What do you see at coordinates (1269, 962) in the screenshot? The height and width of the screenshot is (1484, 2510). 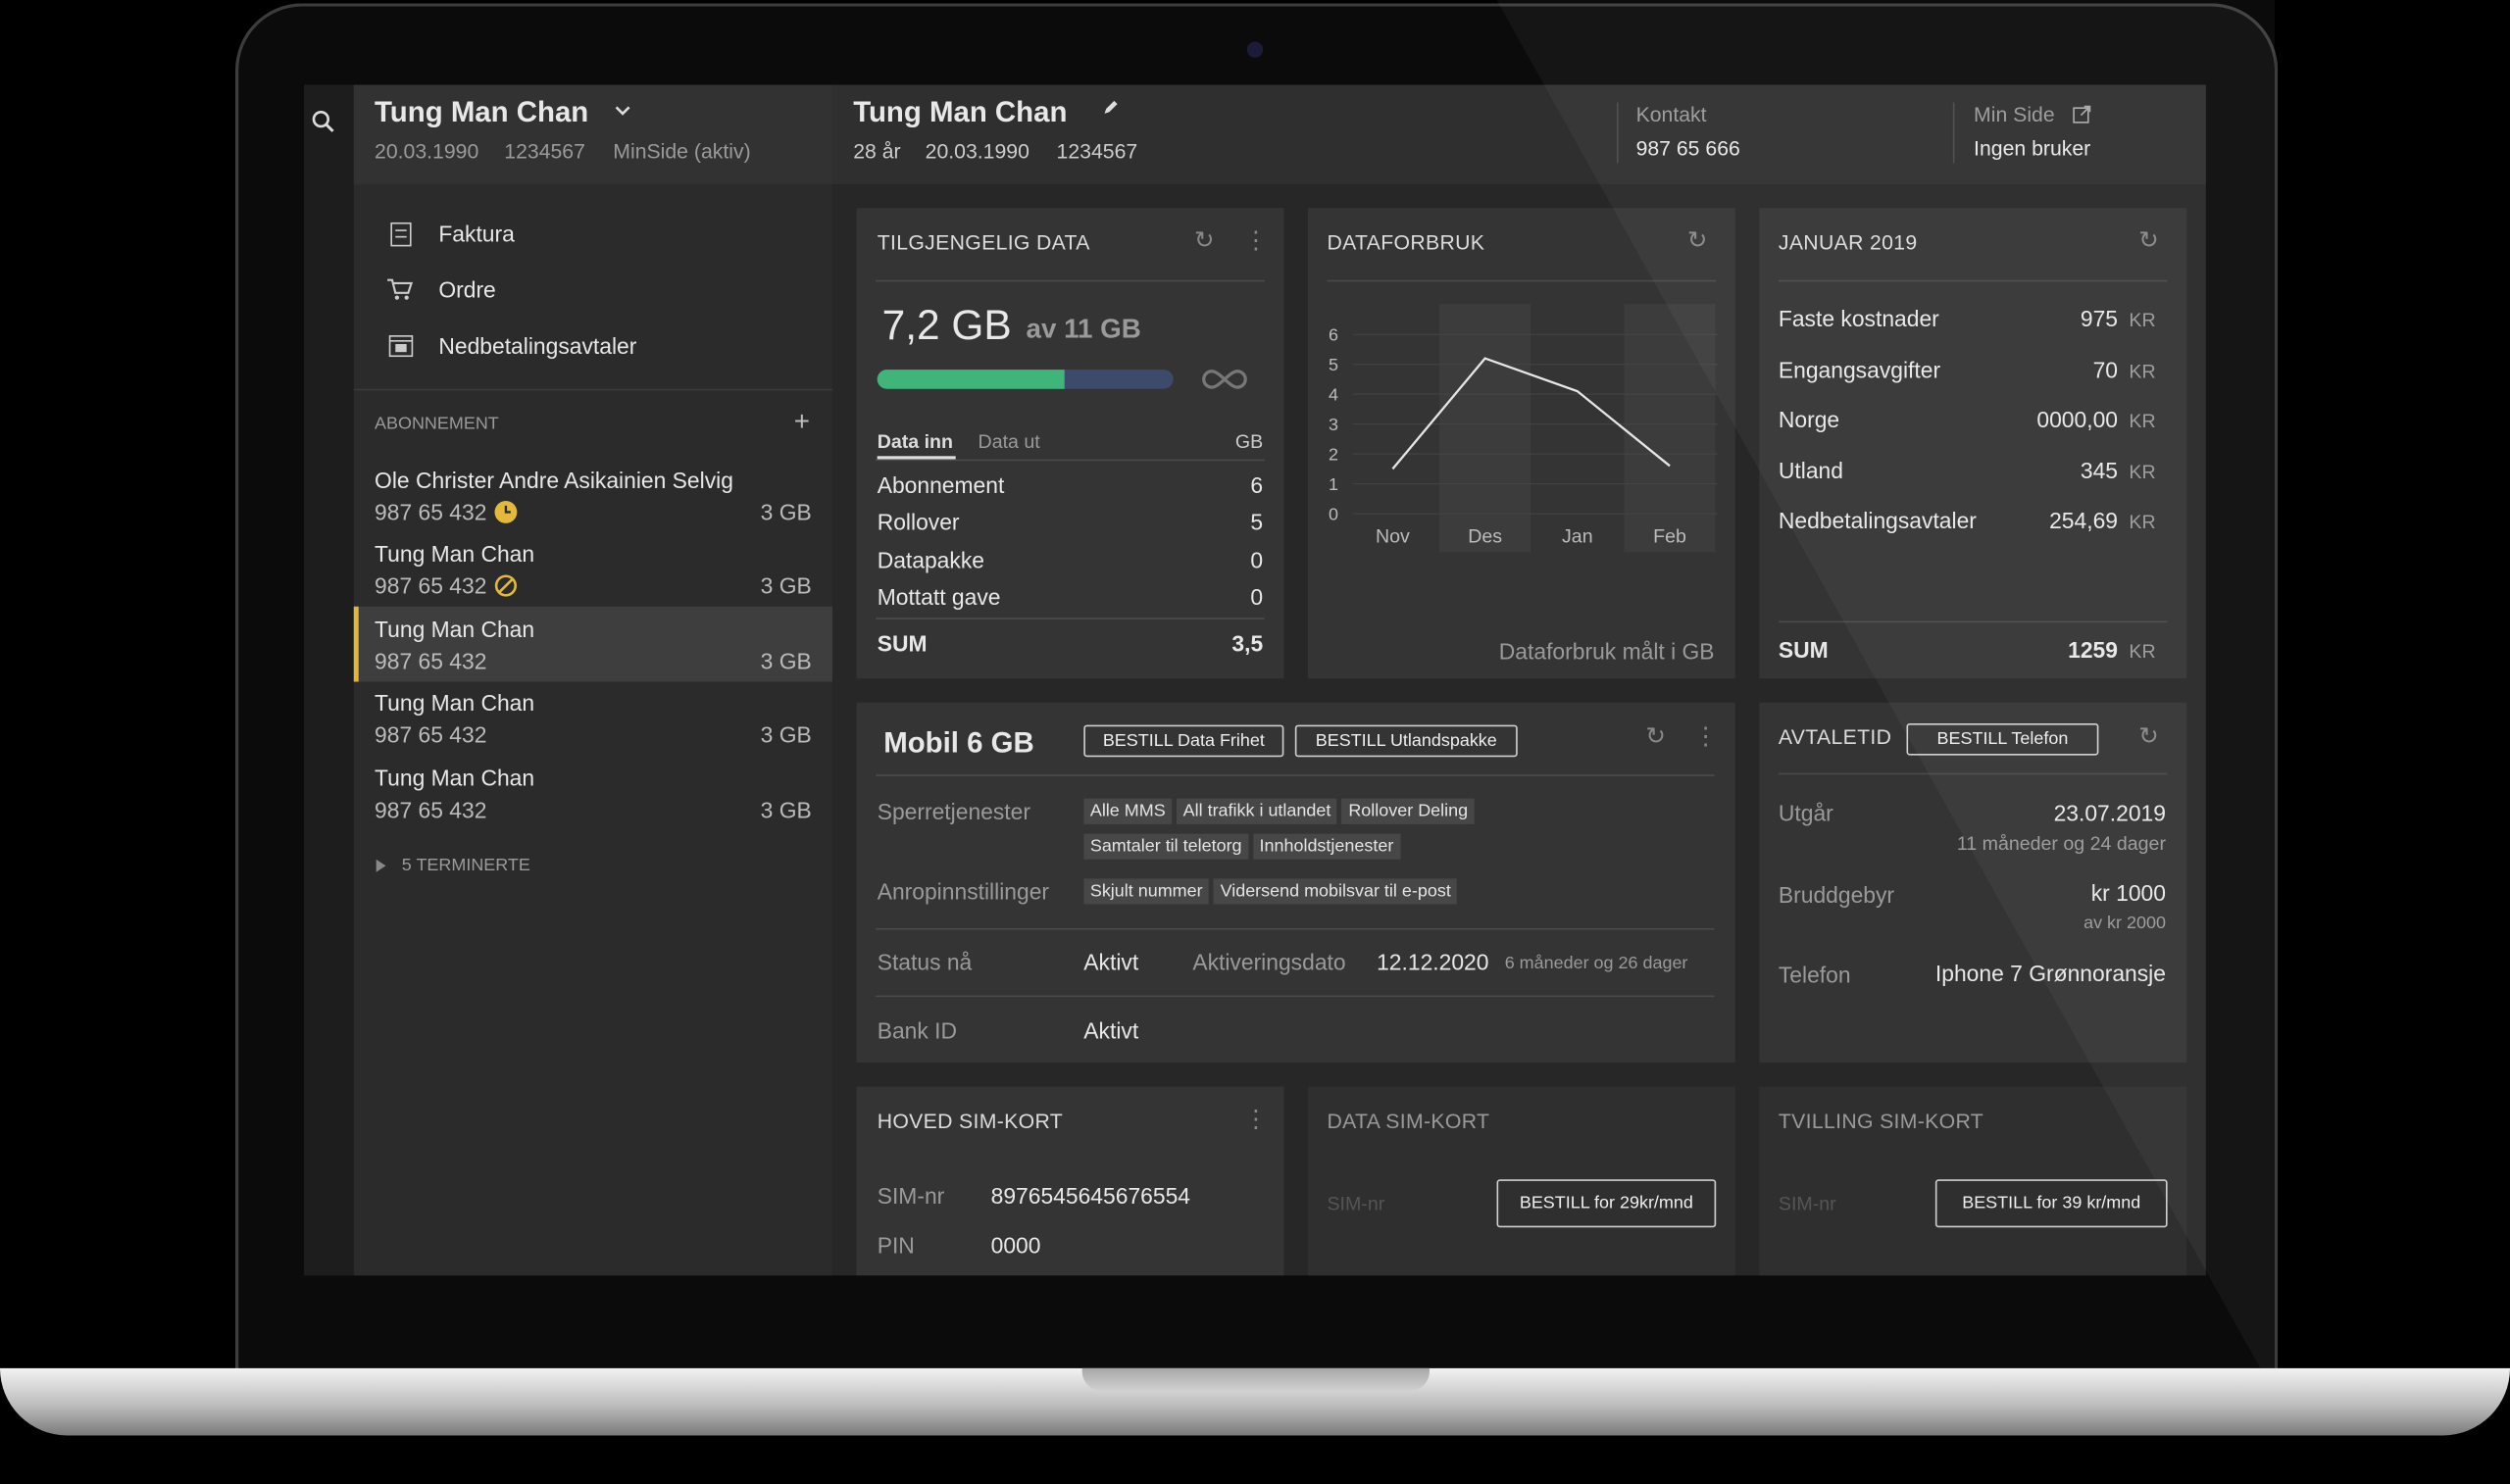 I see `activation-label: Aktiveringsdato` at bounding box center [1269, 962].